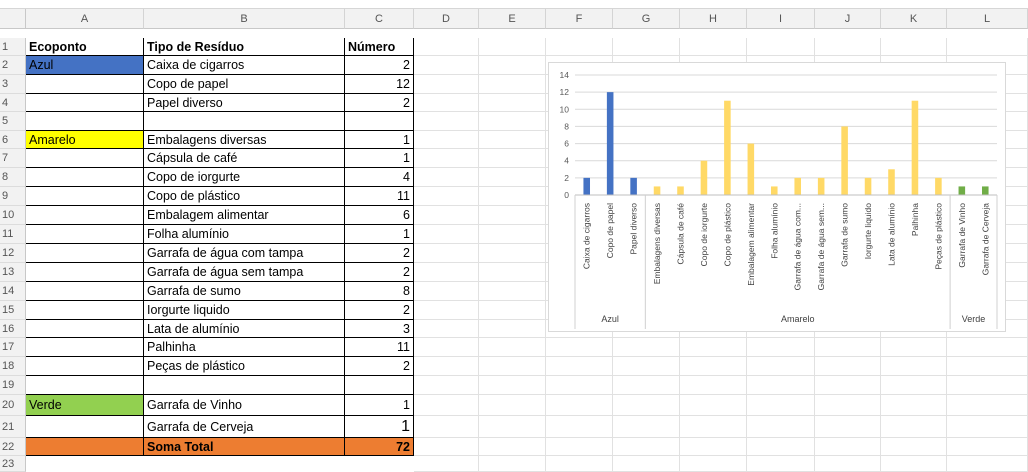 The image size is (1028, 472). I want to click on numero-cell: 4, so click(379, 177).